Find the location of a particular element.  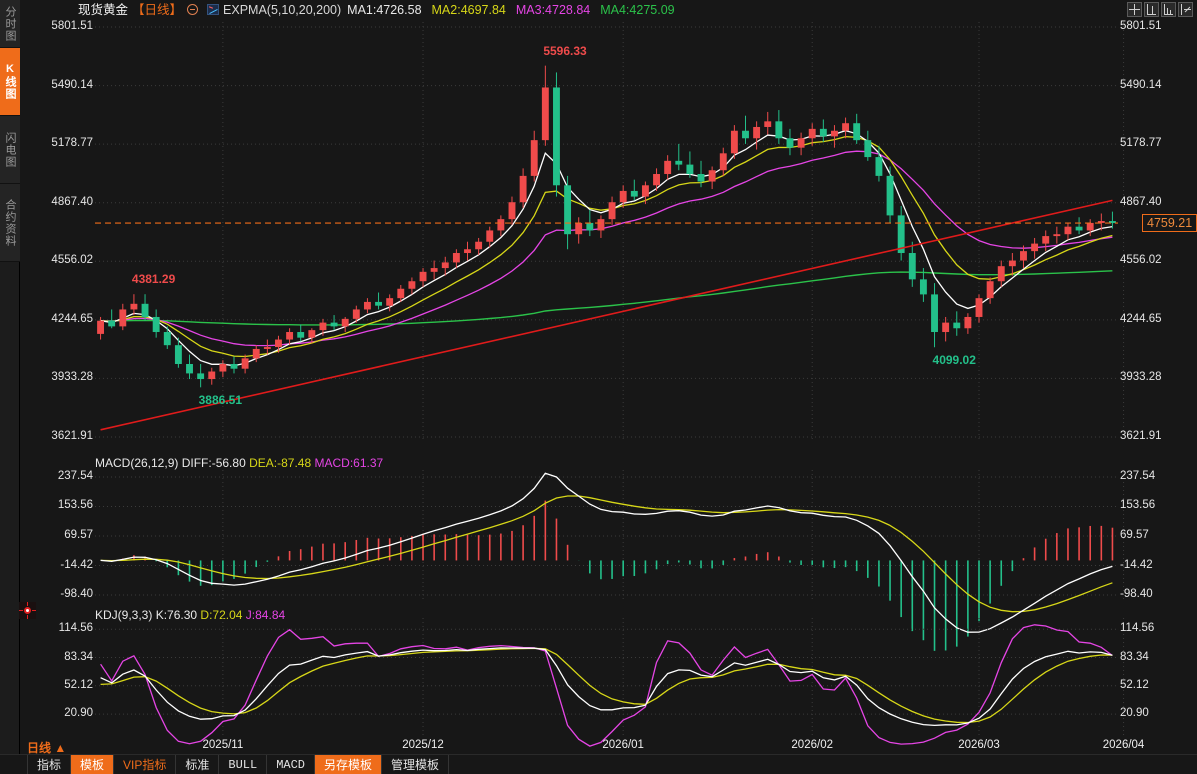

crosshair-move-icon is located at coordinates (1134, 9).